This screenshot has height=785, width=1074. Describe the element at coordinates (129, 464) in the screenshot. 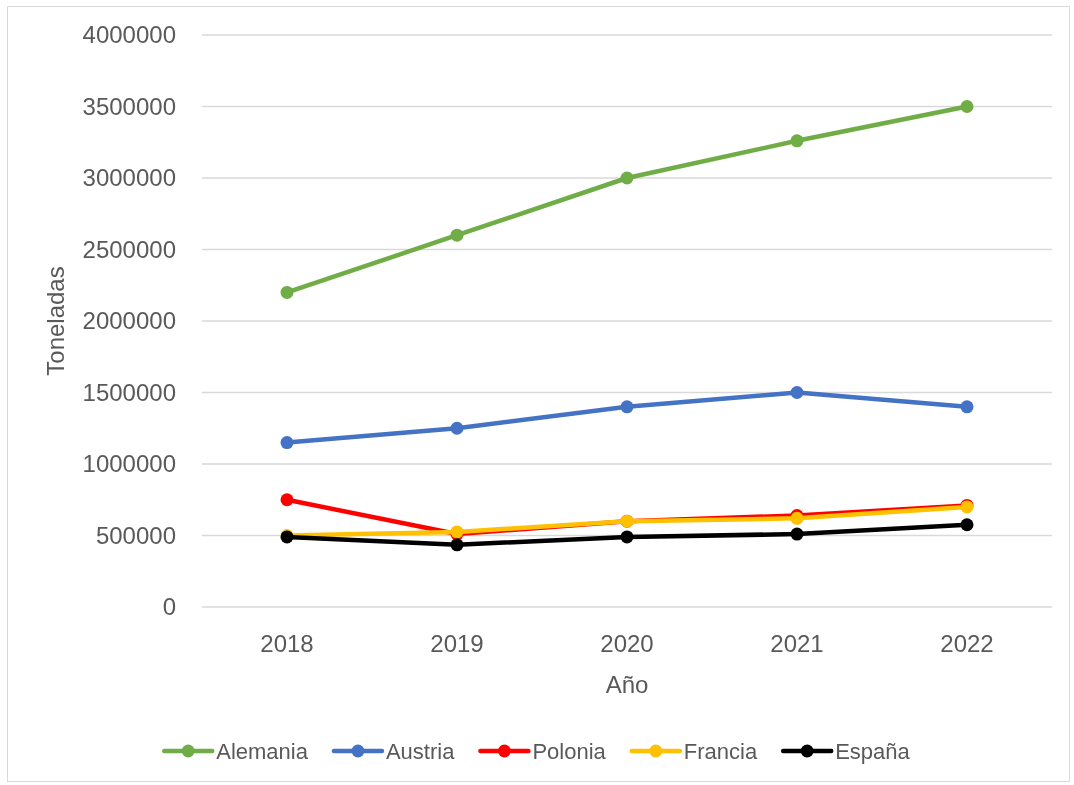

I see `y-tick-label: 1000000` at that location.